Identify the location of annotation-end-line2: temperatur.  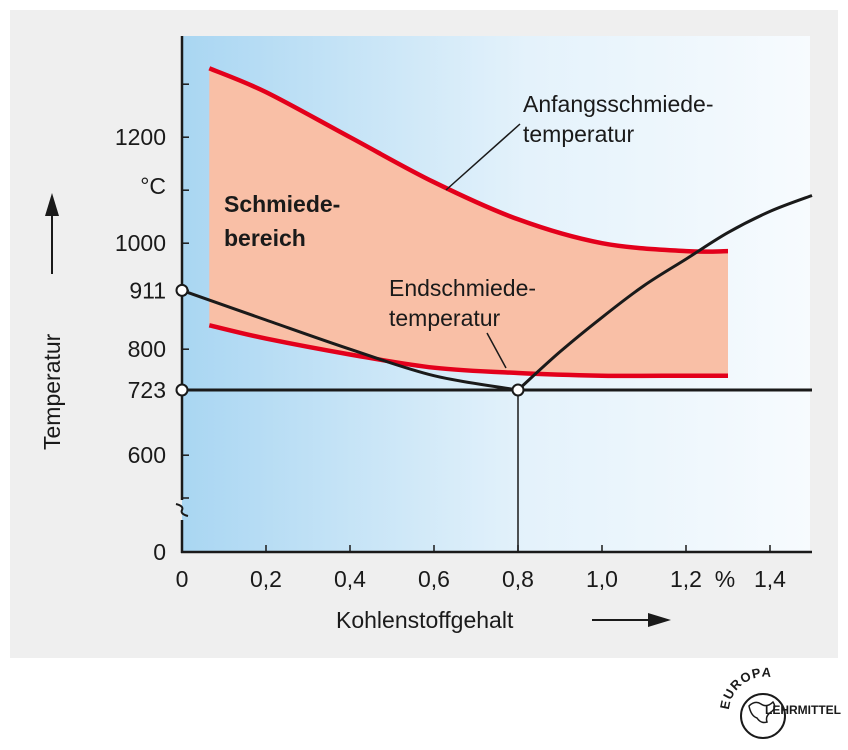
(445, 318).